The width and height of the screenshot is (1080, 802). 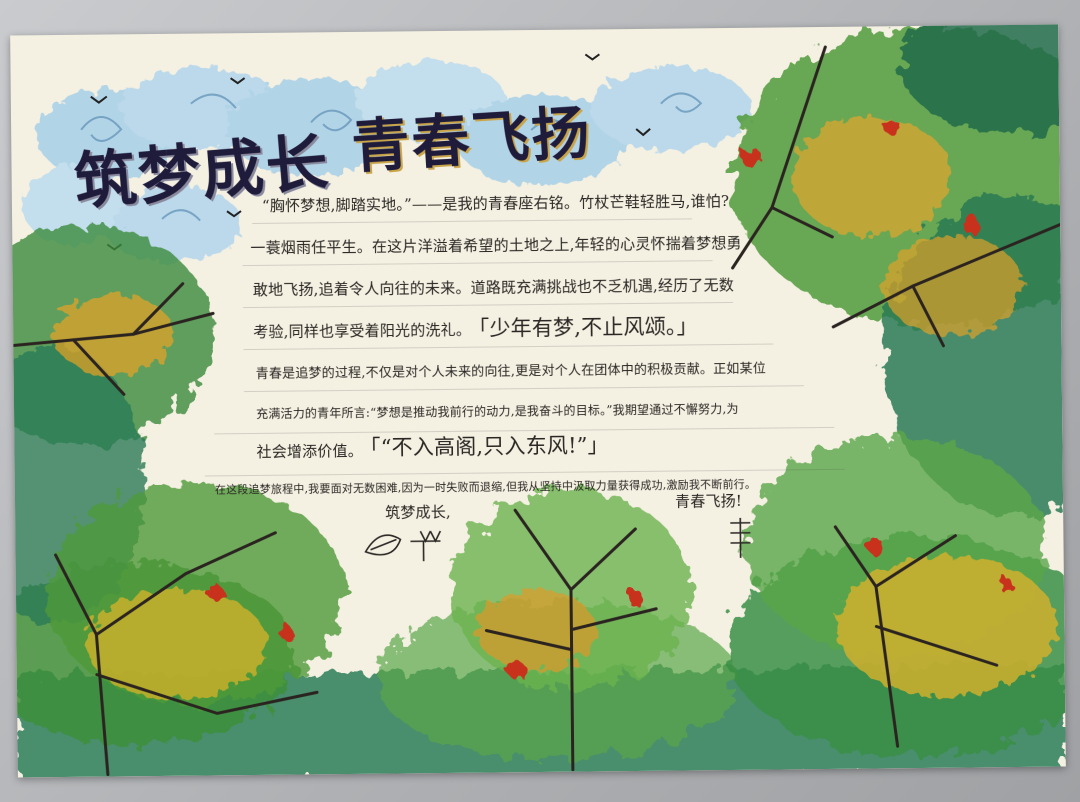 I want to click on body-quote-1: 「少年有梦,不止风颂。」, so click(x=583, y=327).